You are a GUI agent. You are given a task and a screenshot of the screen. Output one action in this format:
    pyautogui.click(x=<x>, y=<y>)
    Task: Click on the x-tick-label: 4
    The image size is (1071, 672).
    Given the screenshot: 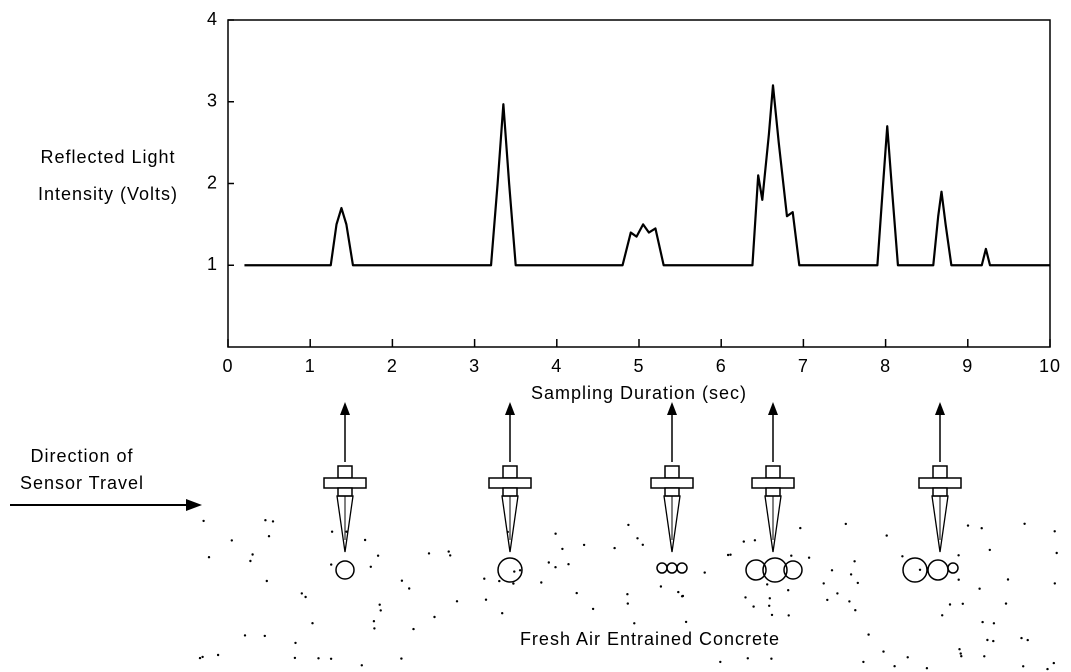 What is the action you would take?
    pyautogui.click(x=556, y=366)
    